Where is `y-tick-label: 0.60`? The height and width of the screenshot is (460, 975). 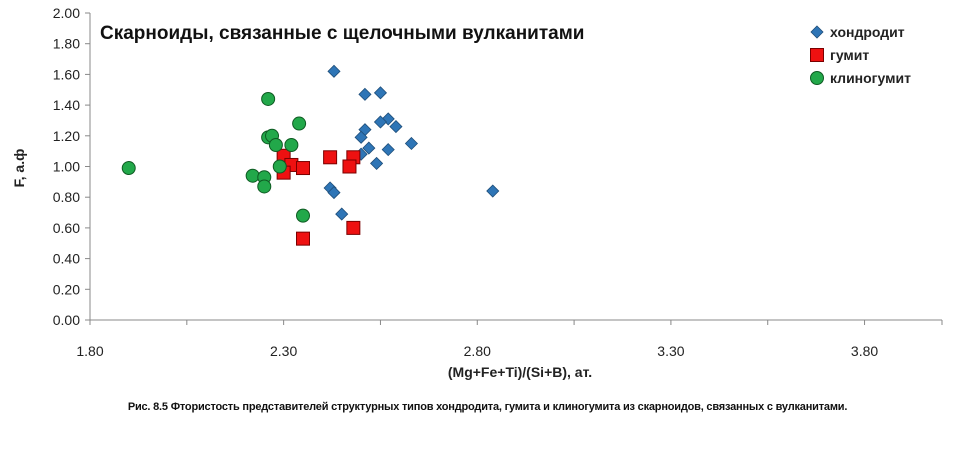
y-tick-label: 0.60 is located at coordinates (66, 228).